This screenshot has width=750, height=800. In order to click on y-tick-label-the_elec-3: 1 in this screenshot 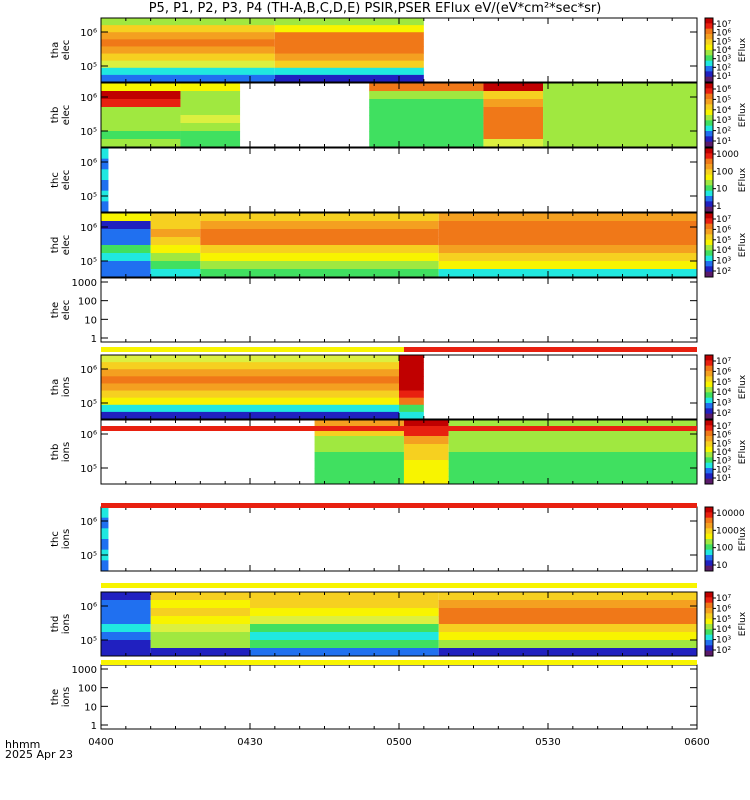, I will do `click(94, 339)`.